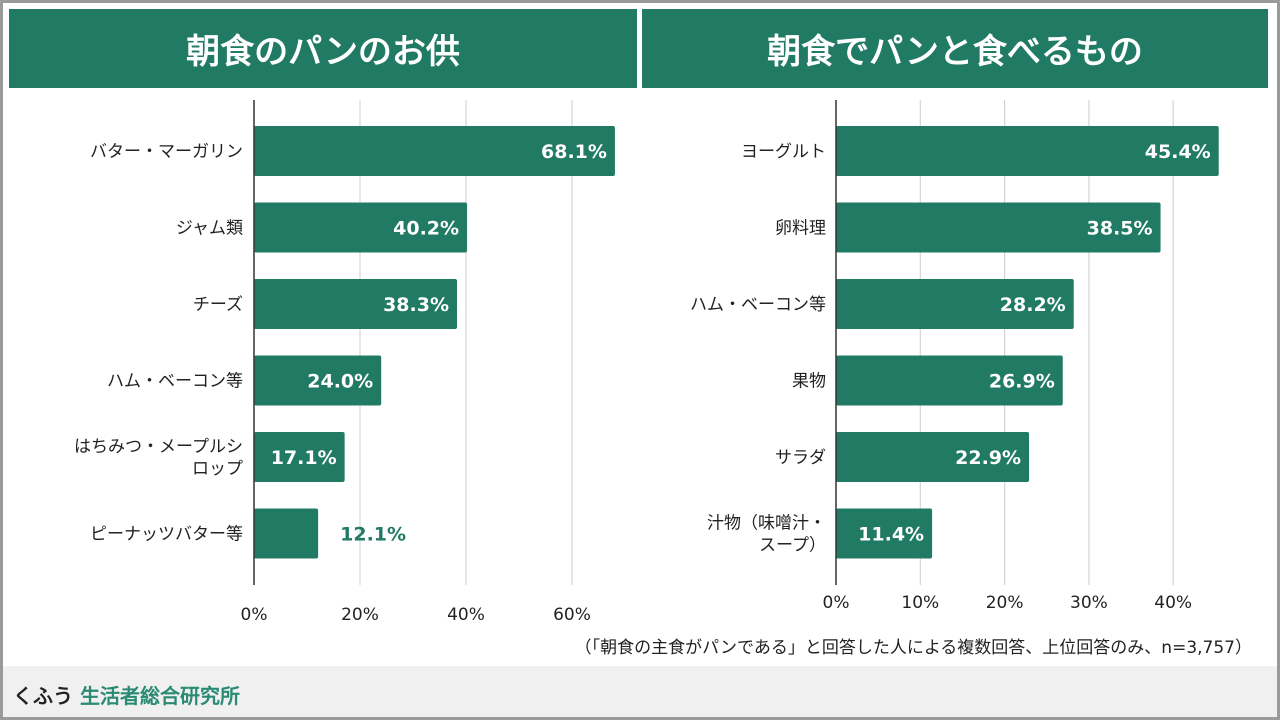  I want to click on left-data-label: 12.1%, so click(373, 535).